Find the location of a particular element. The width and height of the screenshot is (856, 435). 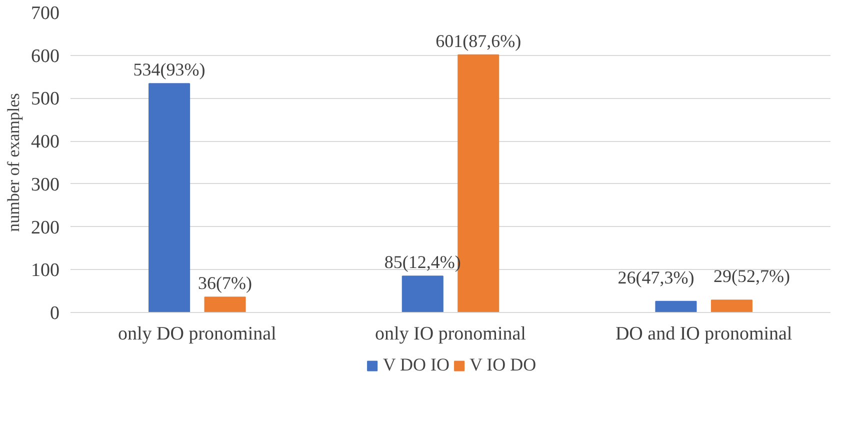

y-tick-label: 700 is located at coordinates (45, 13).